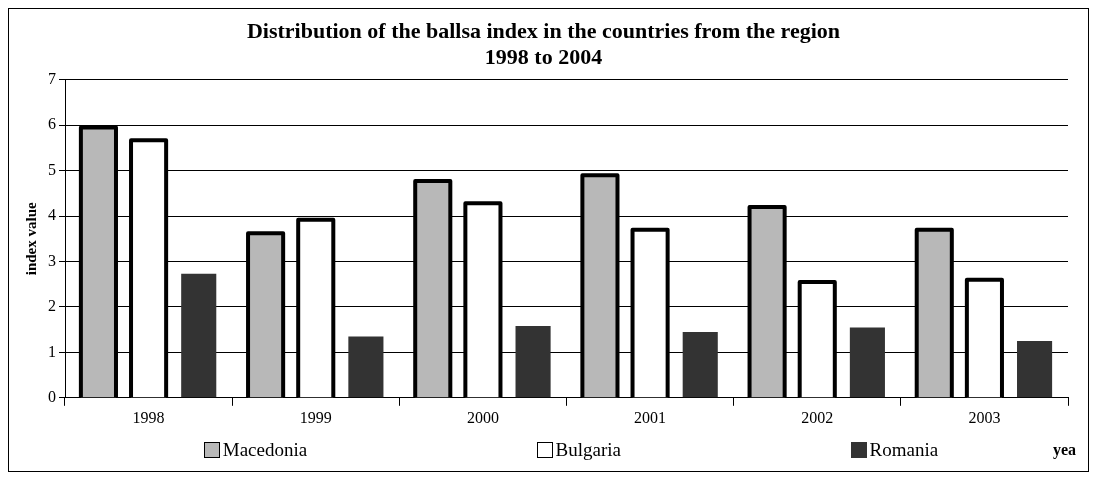 The image size is (1097, 480). Describe the element at coordinates (817, 417) in the screenshot. I see `x-tick-label: 2002` at that location.